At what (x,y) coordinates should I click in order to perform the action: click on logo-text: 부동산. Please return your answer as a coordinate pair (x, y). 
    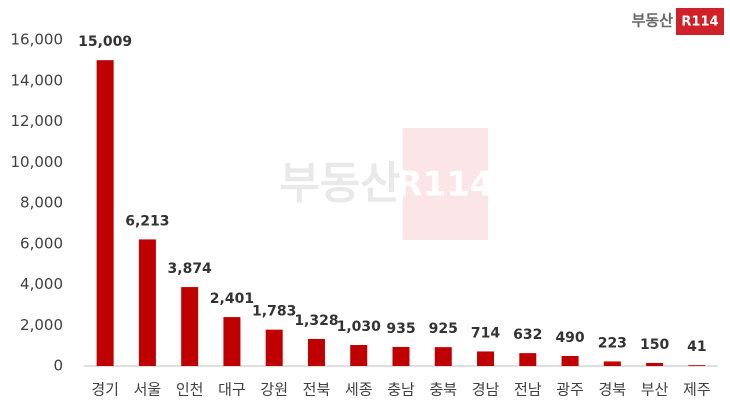
    Looking at the image, I should click on (653, 21).